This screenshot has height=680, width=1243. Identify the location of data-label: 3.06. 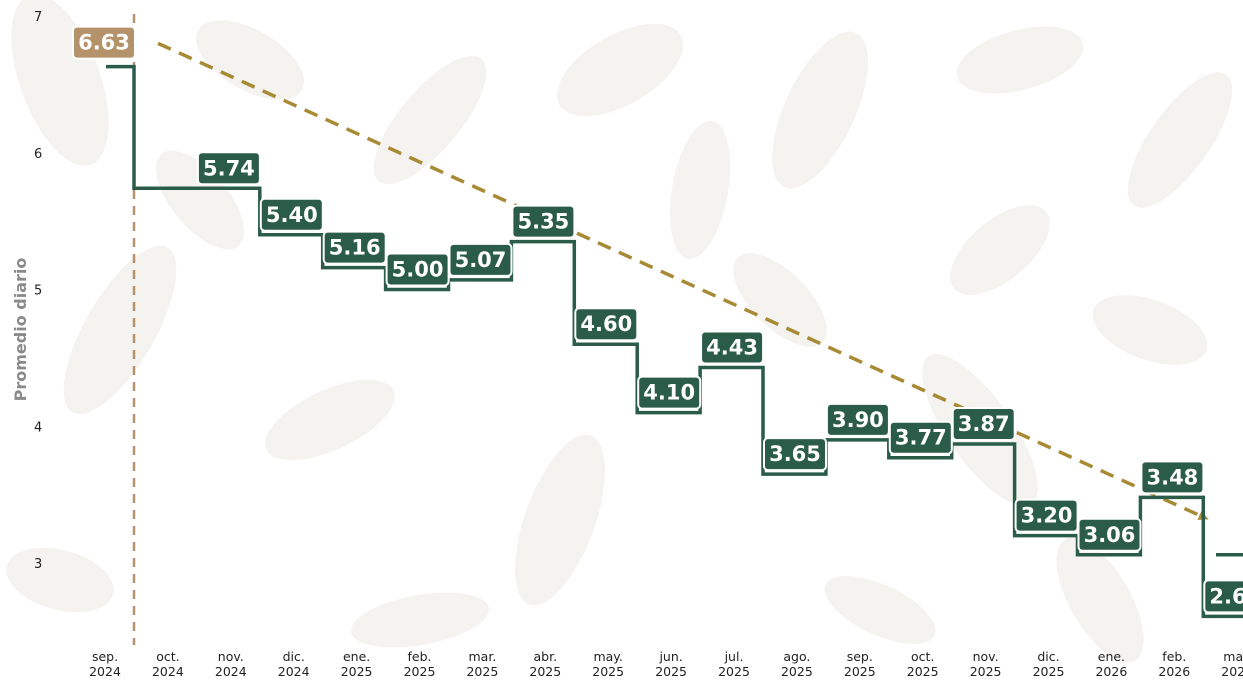
(1109, 534).